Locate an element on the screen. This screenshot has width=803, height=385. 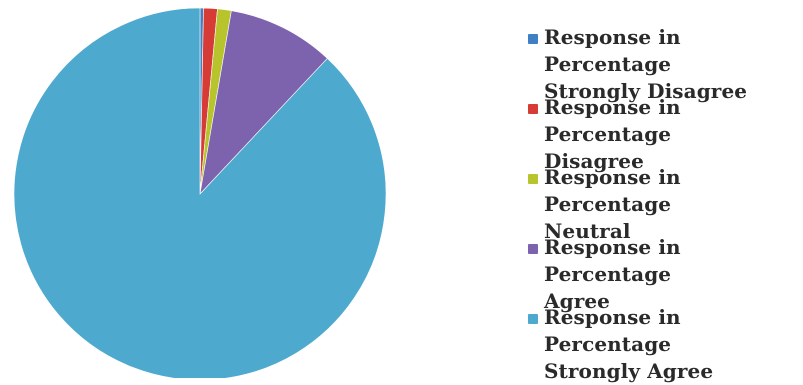
legend-item-disagree: Response in Percentage Disagree is located at coordinates (663, 133).